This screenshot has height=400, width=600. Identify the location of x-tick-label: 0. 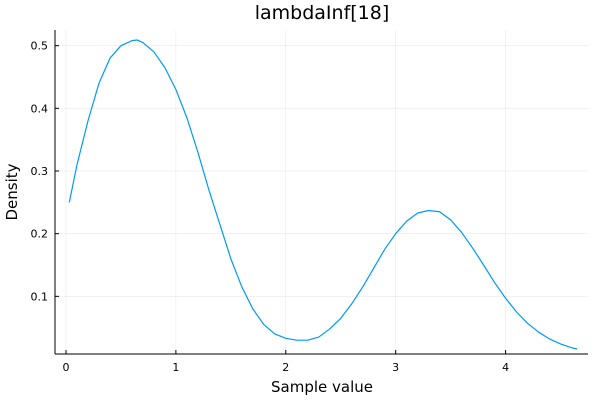
(65, 367).